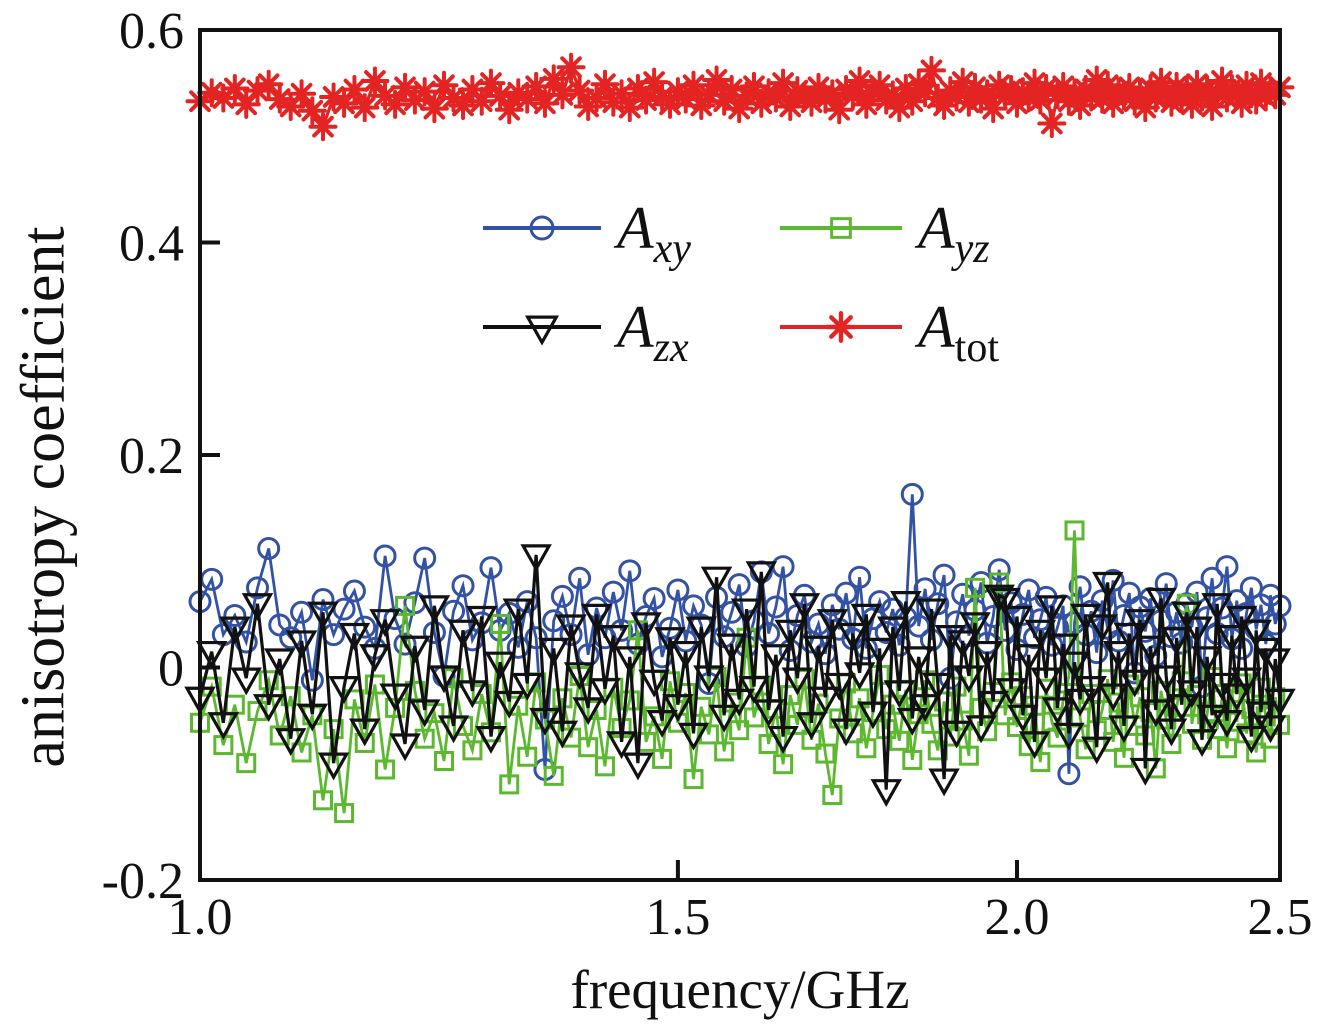 This screenshot has width=1319, height=1024. I want to click on legend-item-A_yz: Ayz, so click(885, 233).